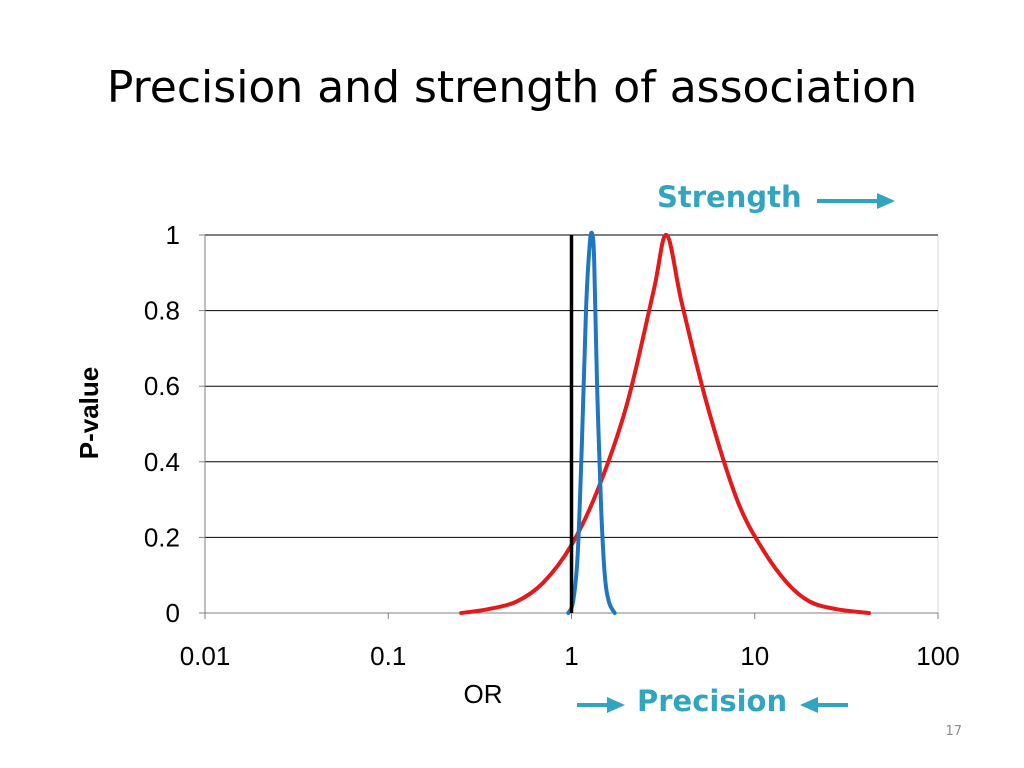 The width and height of the screenshot is (1024, 768). Describe the element at coordinates (591, 422) in the screenshot. I see `series-line-blue` at that location.